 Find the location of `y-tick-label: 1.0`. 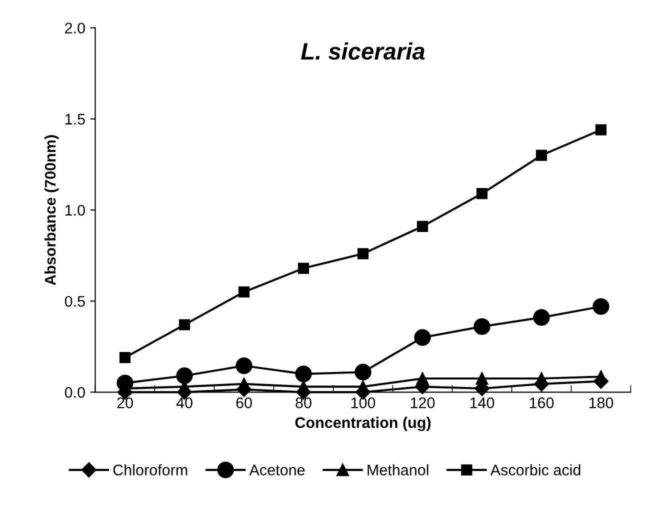

y-tick-label: 1.0 is located at coordinates (75, 210).